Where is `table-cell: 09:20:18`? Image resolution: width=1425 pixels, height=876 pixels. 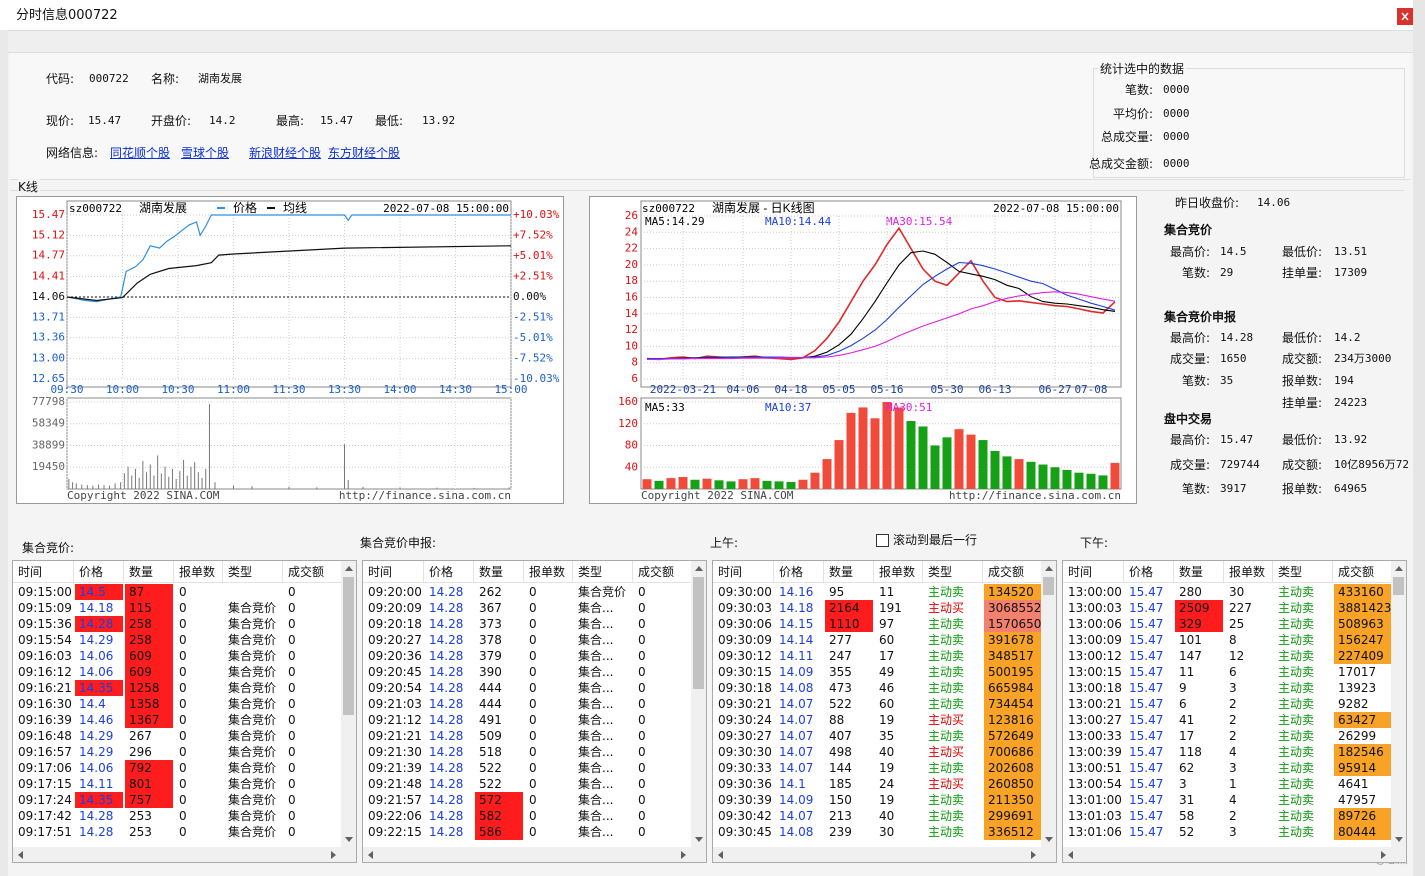 table-cell: 09:20:18 is located at coordinates (395, 624).